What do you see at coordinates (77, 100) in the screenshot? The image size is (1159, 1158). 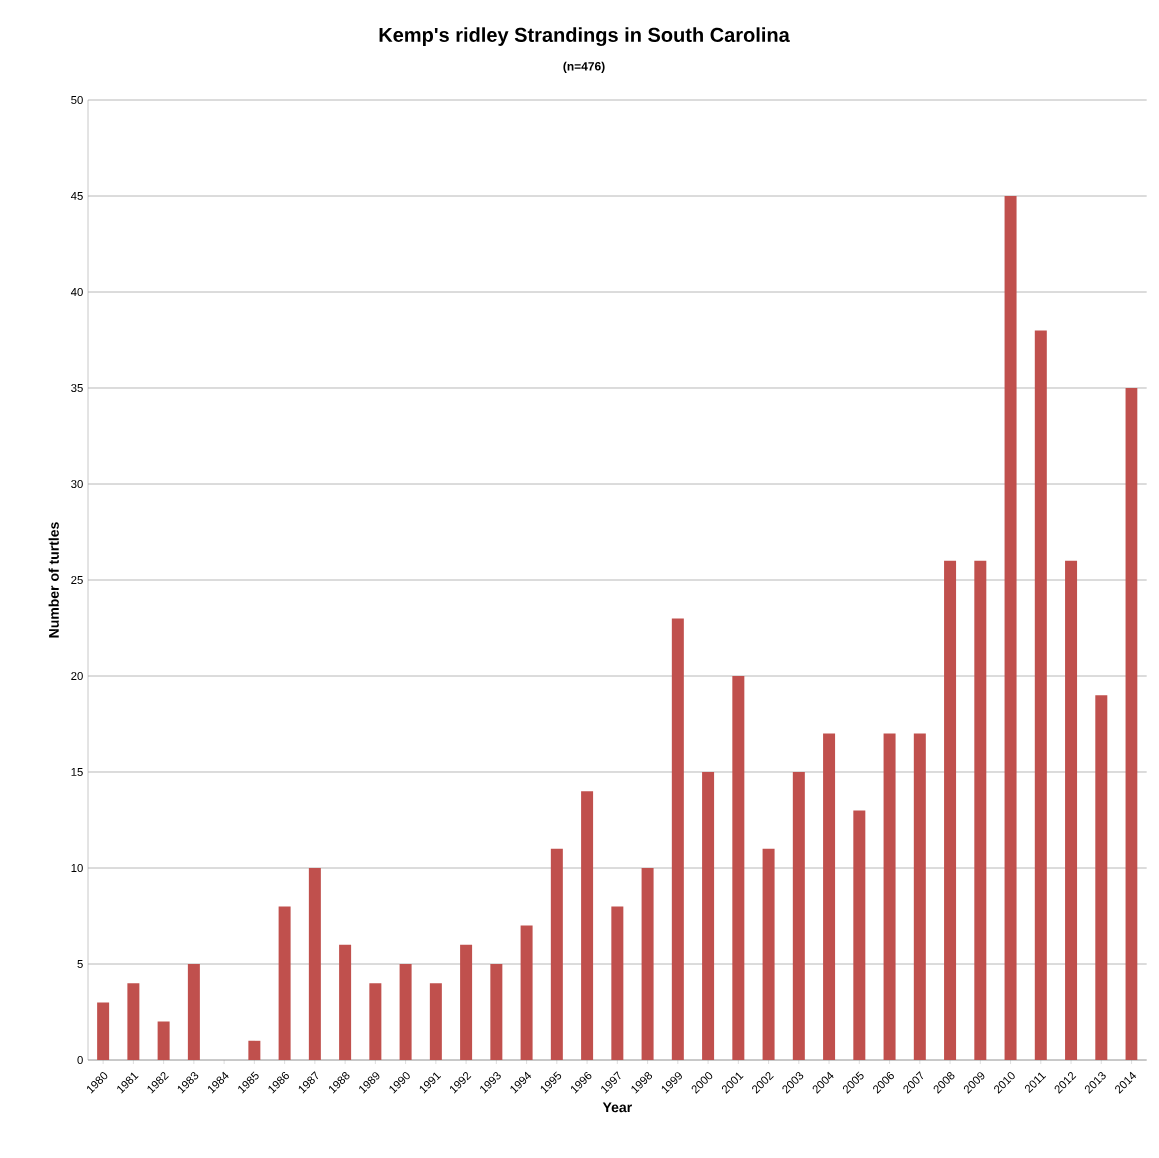 I see `y-tick-label: 50` at bounding box center [77, 100].